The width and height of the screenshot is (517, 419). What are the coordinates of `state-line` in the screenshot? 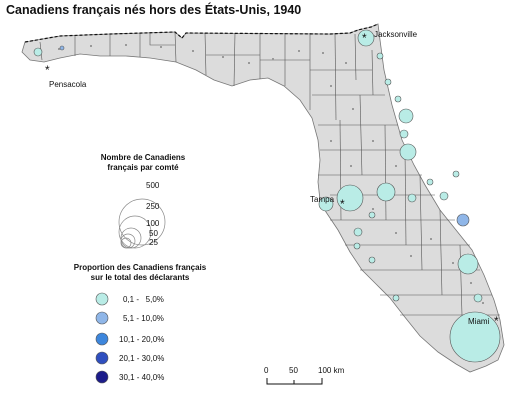 It's located at (201, 33).